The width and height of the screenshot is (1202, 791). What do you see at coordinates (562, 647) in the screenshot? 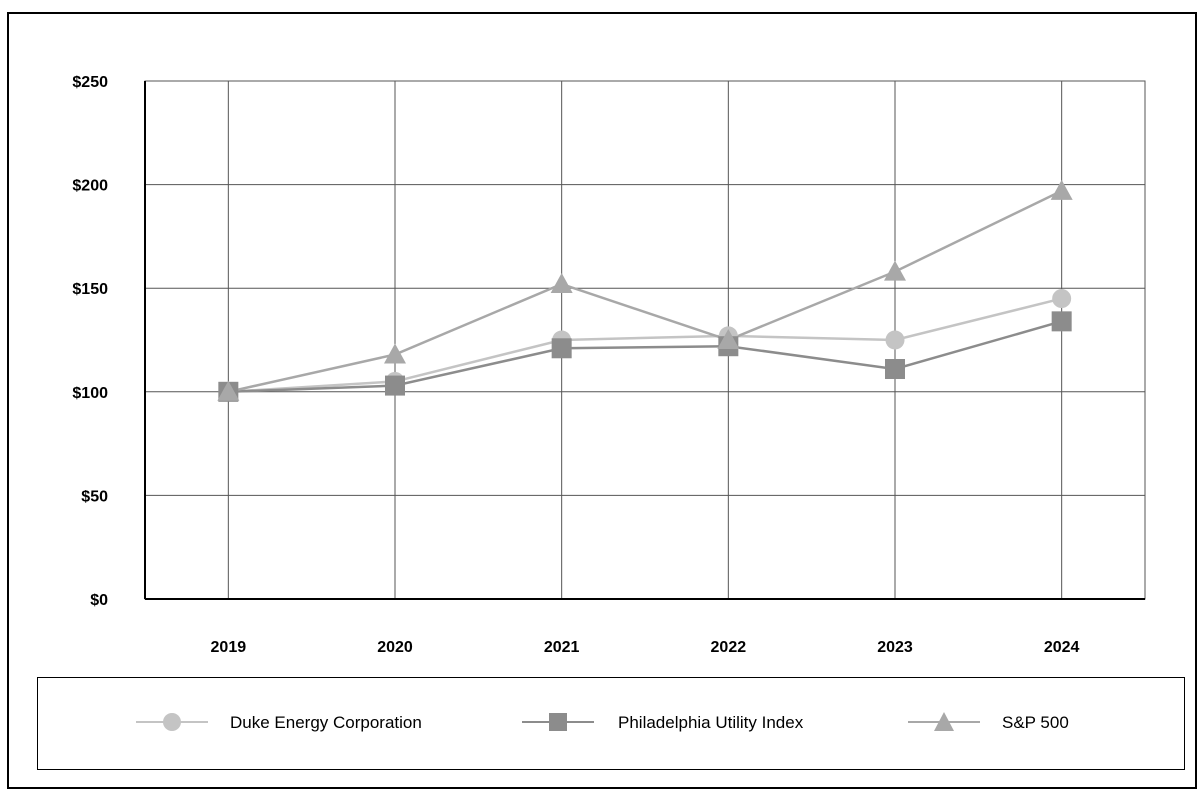
I see `x-tick-label: 2021` at bounding box center [562, 647].